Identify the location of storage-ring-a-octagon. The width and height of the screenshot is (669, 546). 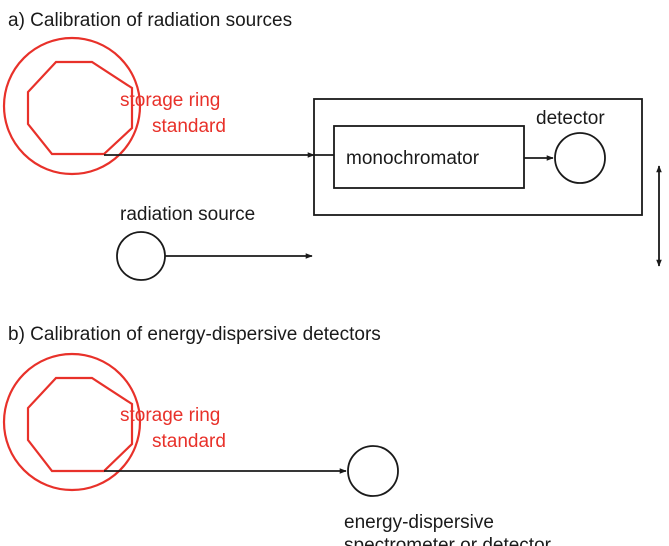
(80, 108).